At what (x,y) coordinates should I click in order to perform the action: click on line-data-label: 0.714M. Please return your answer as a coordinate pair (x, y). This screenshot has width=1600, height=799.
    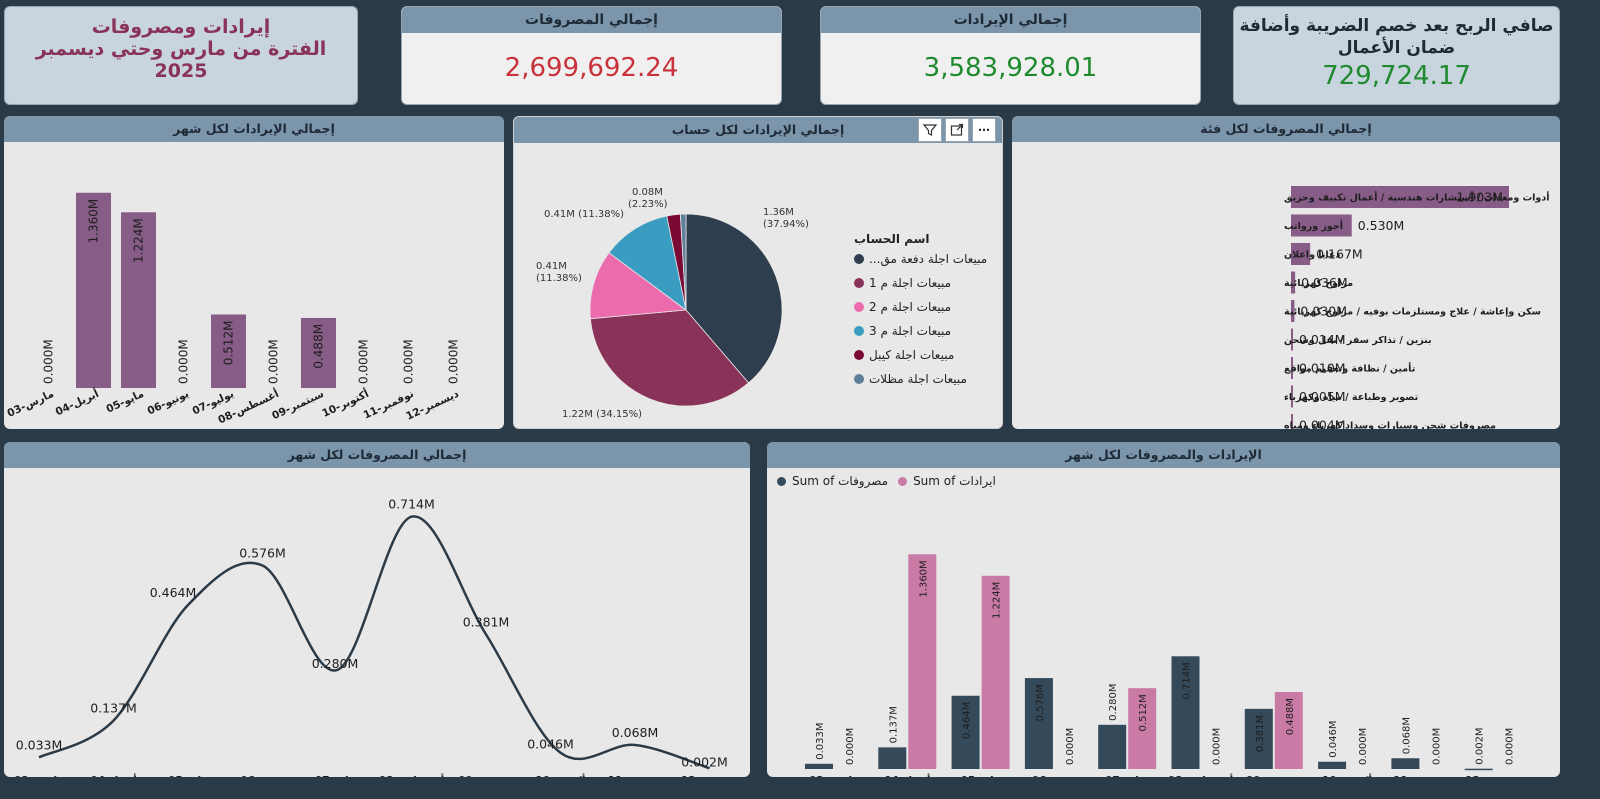
    Looking at the image, I should click on (411, 504).